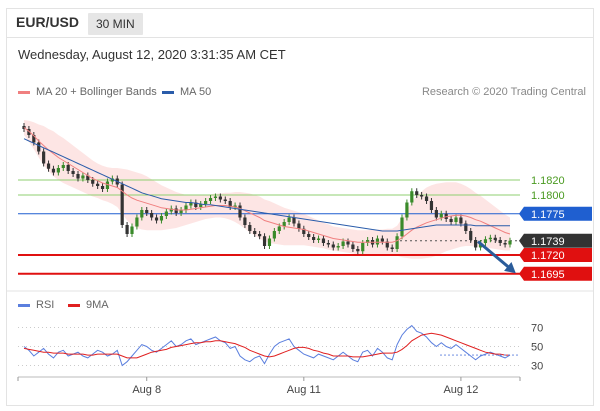 The height and width of the screenshot is (411, 600). Describe the element at coordinates (300, 23) in the screenshot. I see `chart-header: EUR/USD 30 MIN` at that location.